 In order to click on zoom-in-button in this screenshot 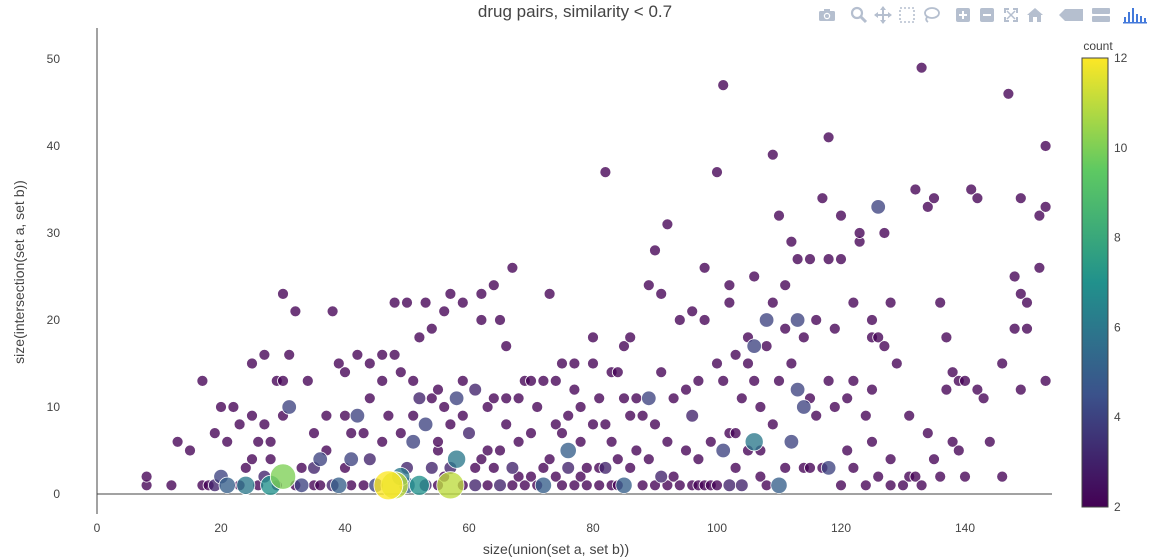, I will do `click(963, 15)`.